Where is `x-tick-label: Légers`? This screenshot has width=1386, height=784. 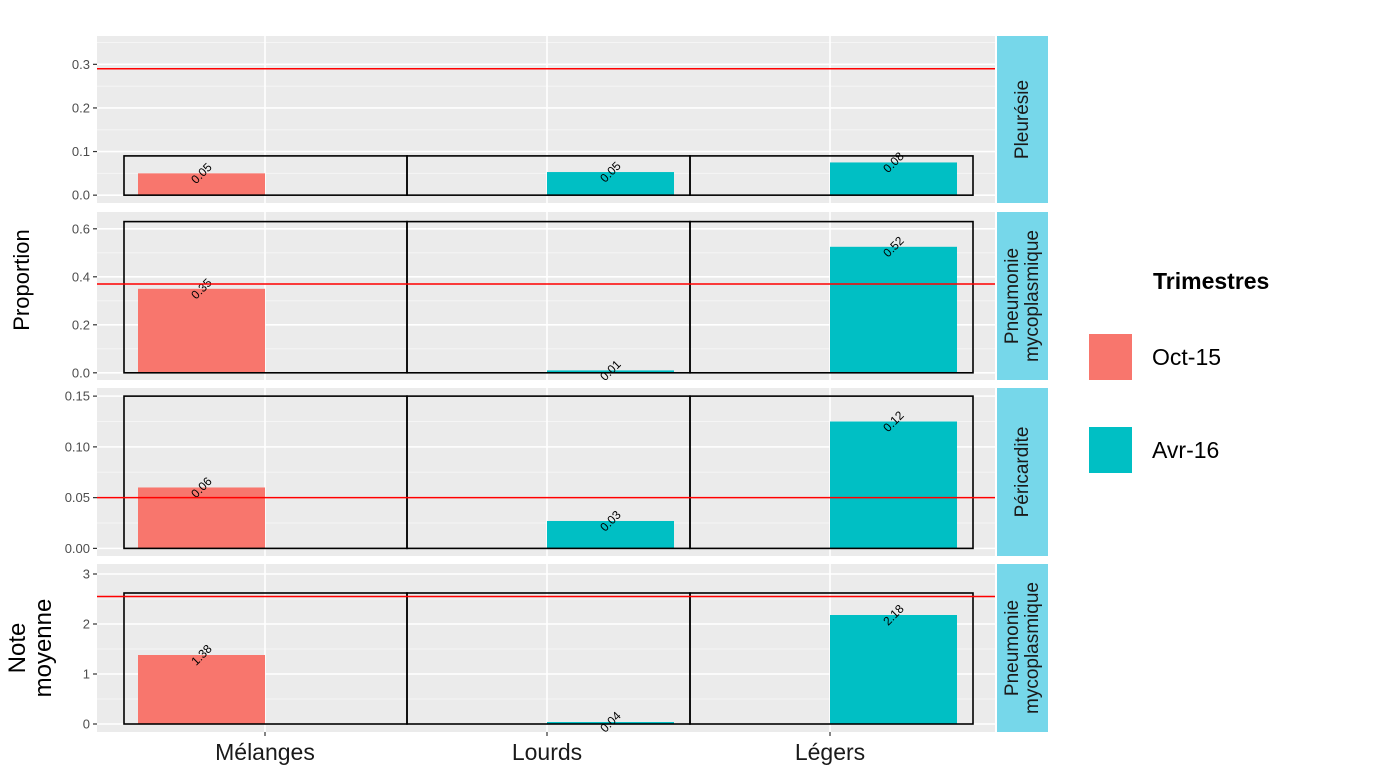
x-tick-label: Légers is located at coordinates (830, 752).